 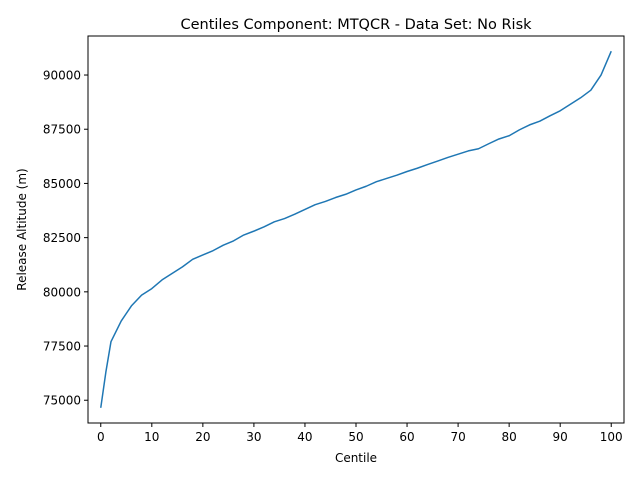 What do you see at coordinates (560, 437) in the screenshot?
I see `x-tick-label: 90` at bounding box center [560, 437].